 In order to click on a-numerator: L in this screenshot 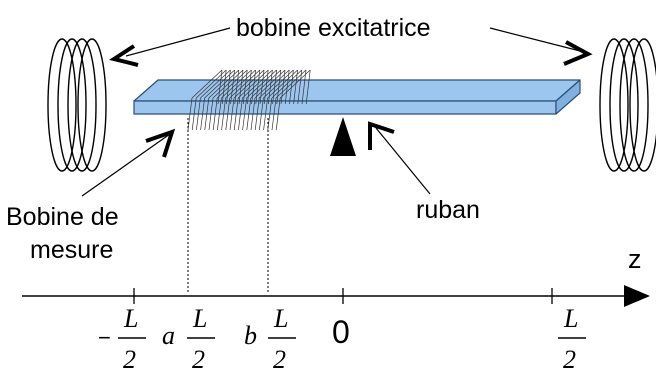, I will do `click(199, 318)`.